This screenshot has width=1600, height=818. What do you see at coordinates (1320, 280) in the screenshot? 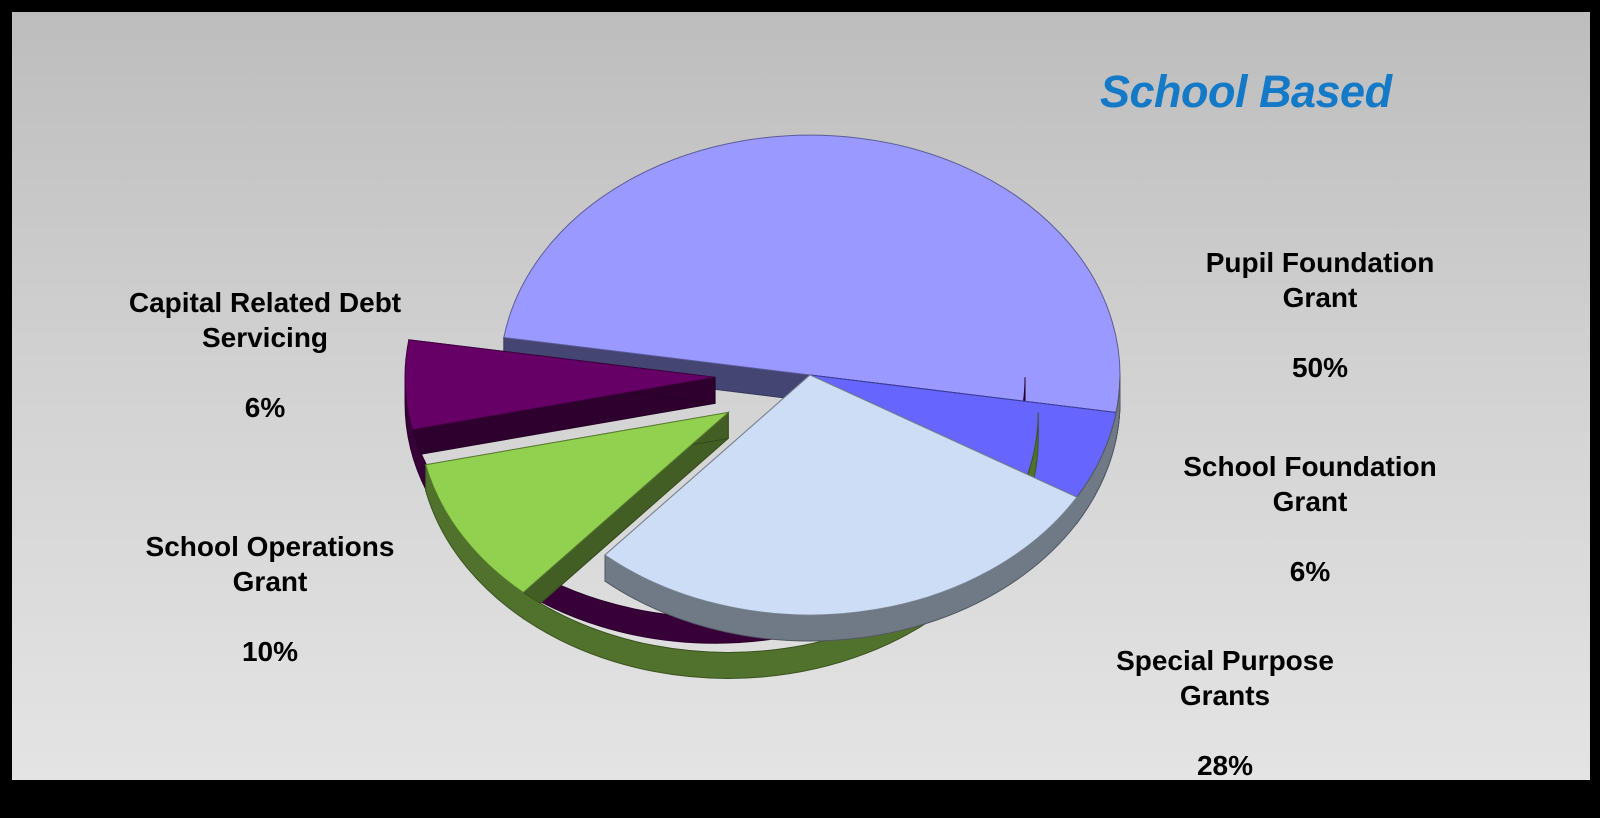
I see `slice-label: Pupil Foundation Grant` at bounding box center [1320, 280].